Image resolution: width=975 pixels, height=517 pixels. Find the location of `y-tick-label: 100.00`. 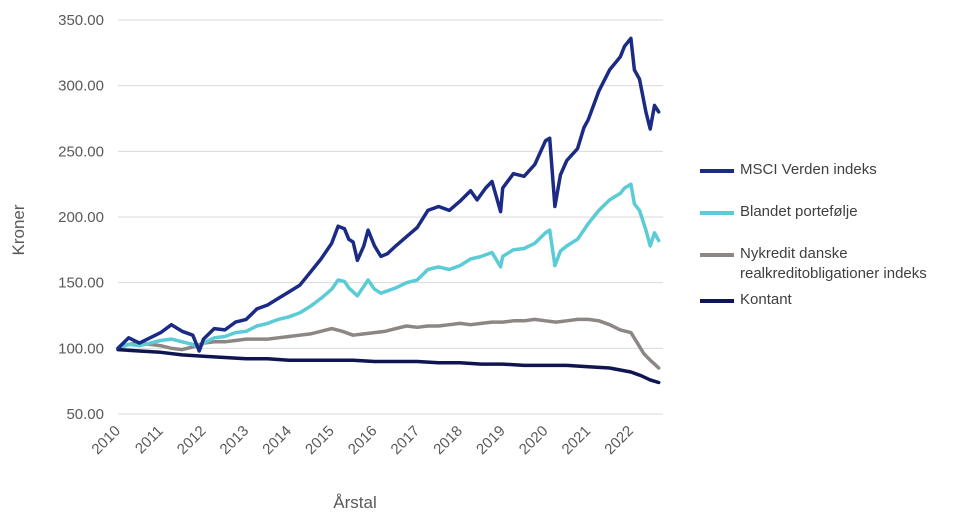

y-tick-label: 100.00 is located at coordinates (81, 348).